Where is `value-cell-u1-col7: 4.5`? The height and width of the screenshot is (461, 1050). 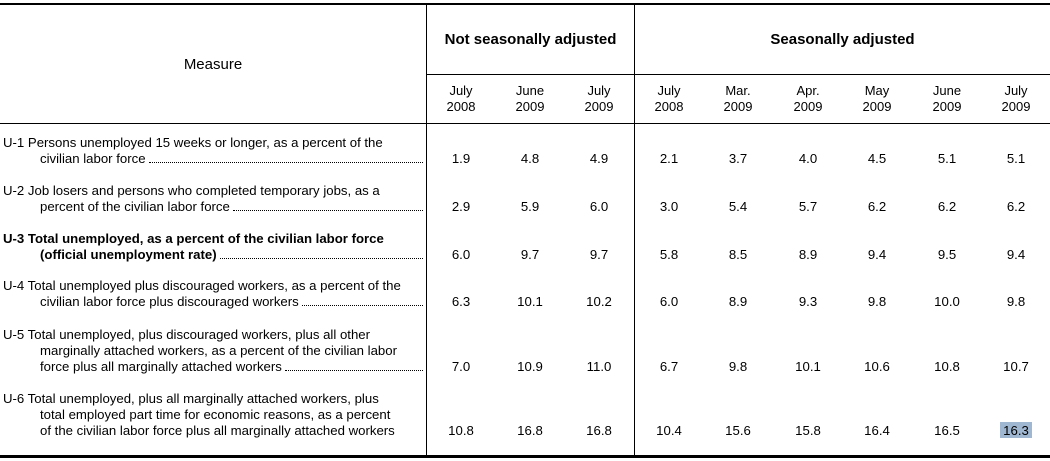
value-cell-u1-col7: 4.5 is located at coordinates (877, 159).